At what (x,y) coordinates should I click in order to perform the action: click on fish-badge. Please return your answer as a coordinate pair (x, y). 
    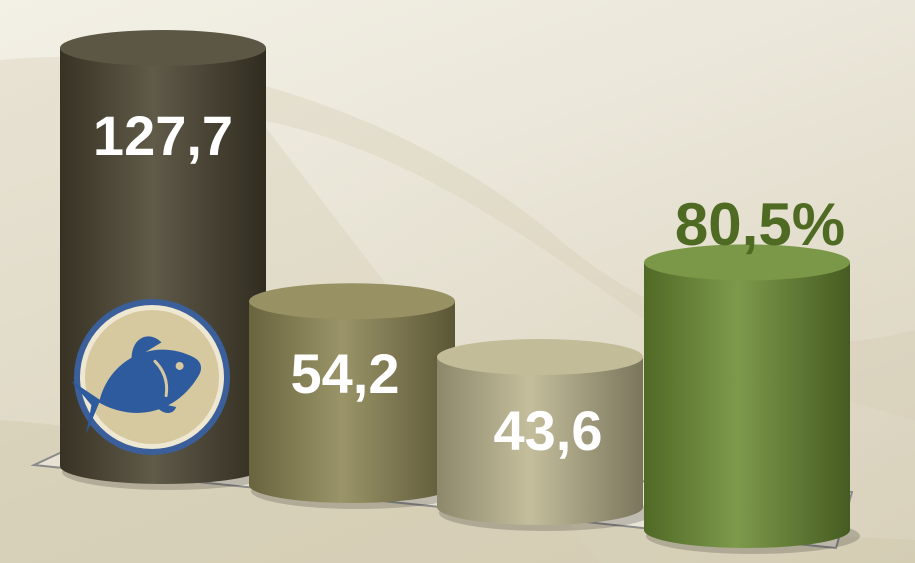
    Looking at the image, I should click on (150, 377).